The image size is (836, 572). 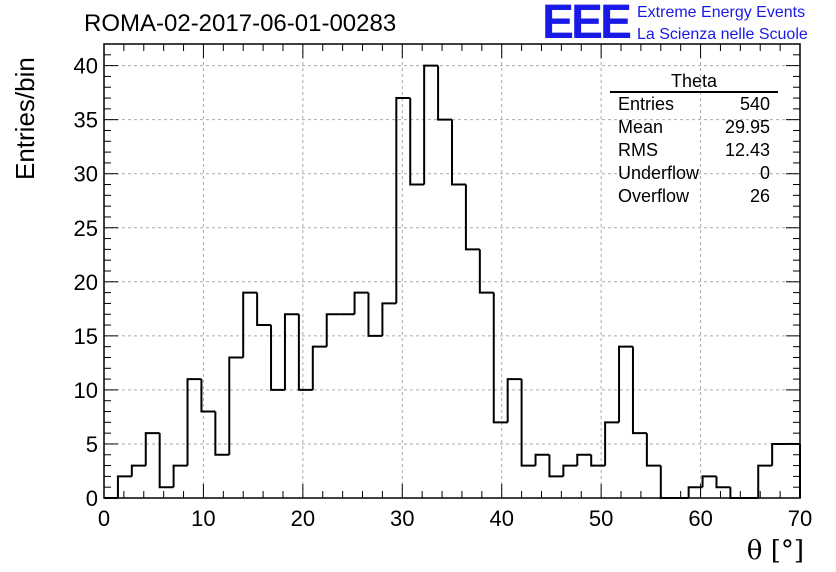 I want to click on stats-label: RMS, so click(x=638, y=150).